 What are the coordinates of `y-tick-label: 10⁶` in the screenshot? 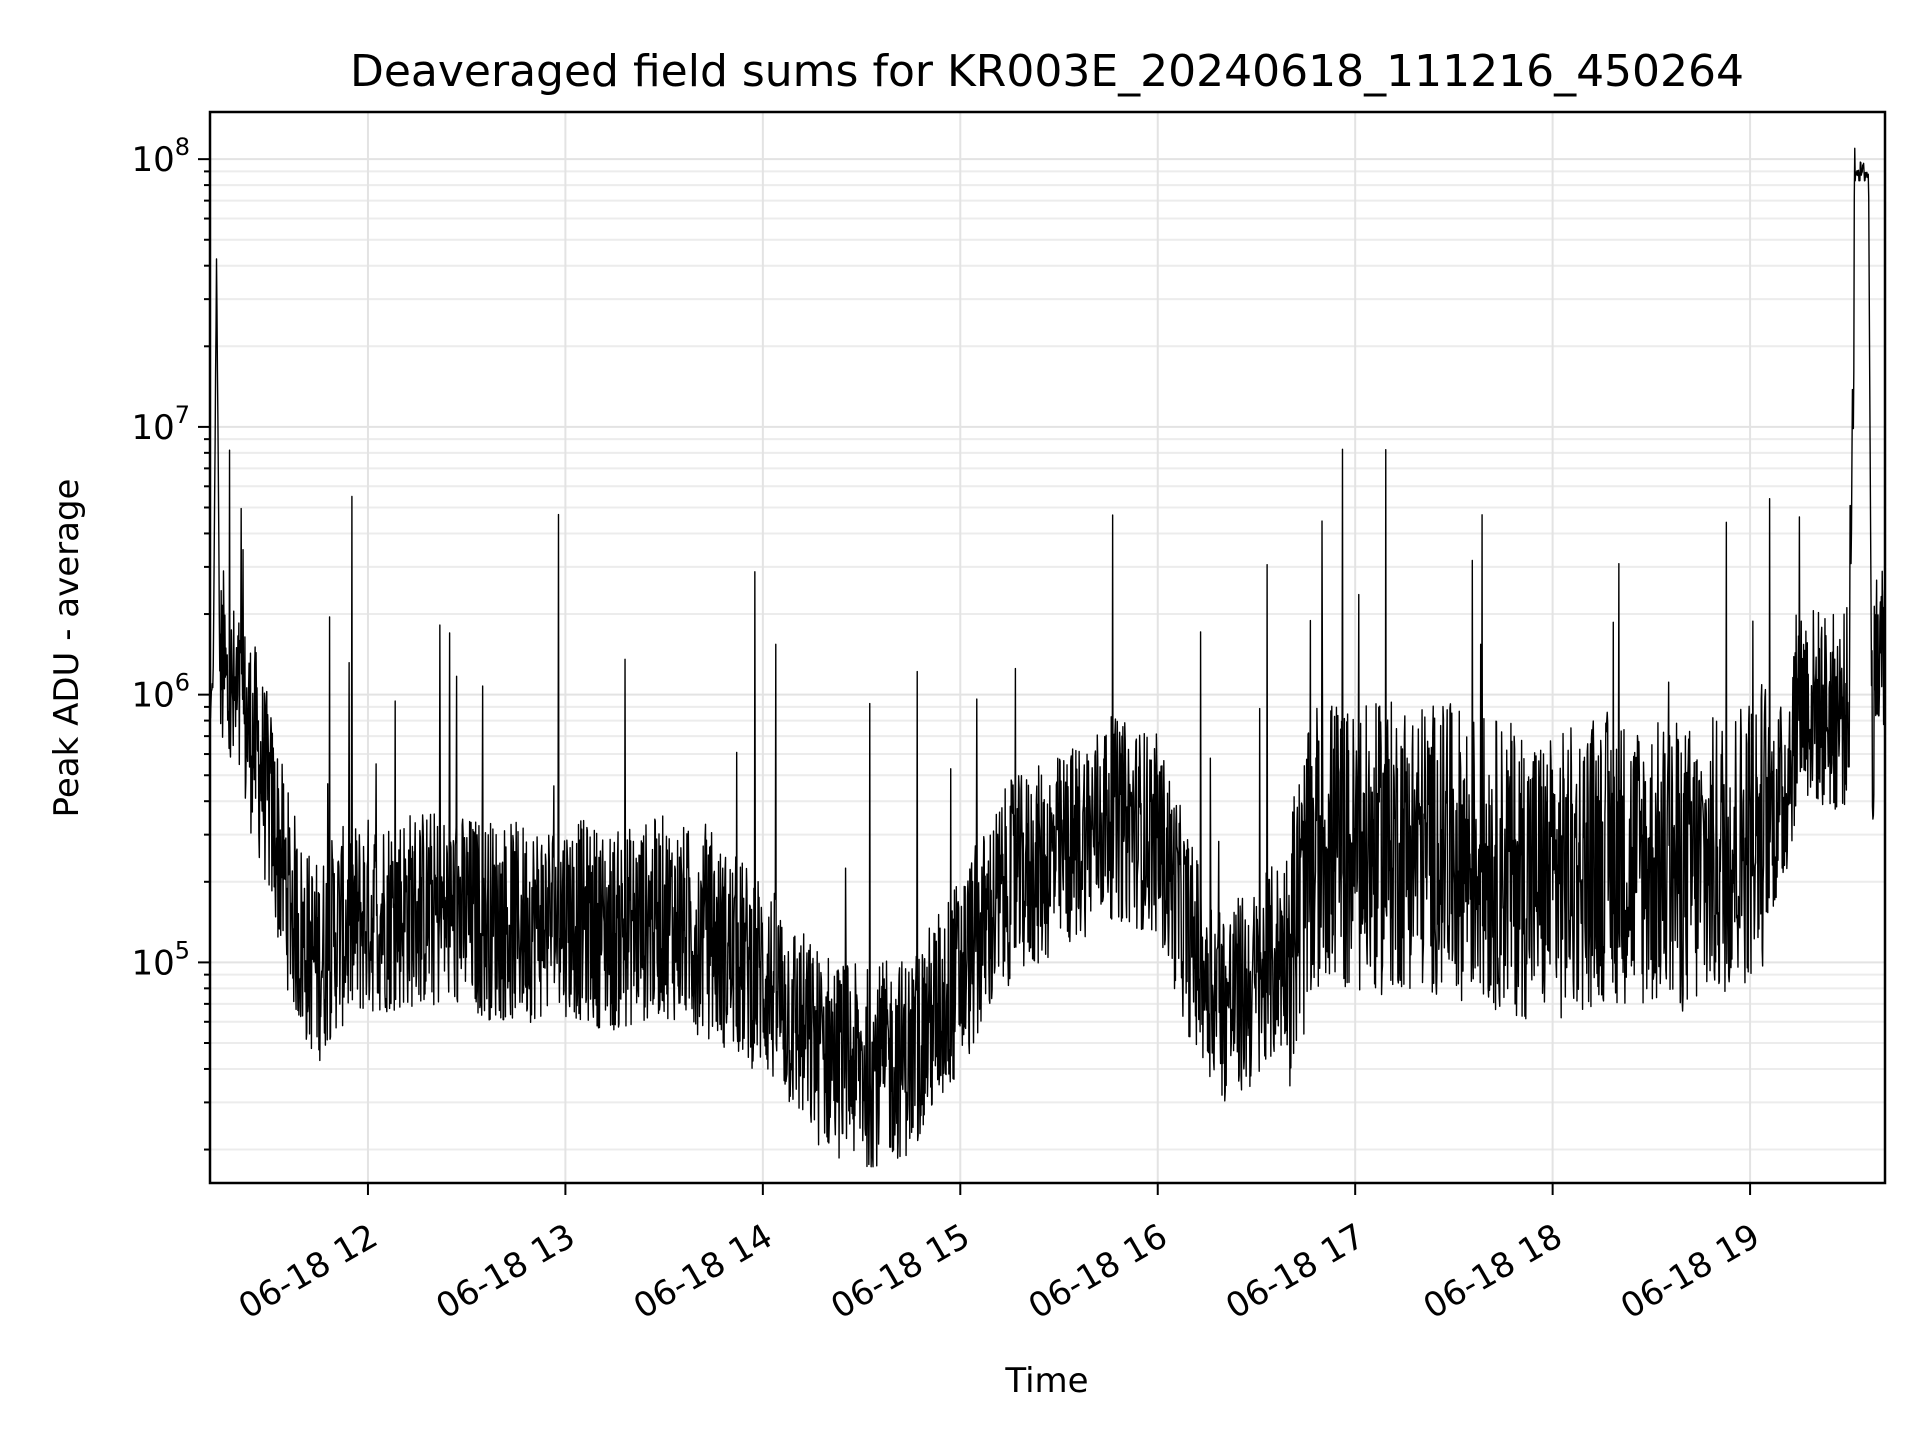 It's located at (160, 692).